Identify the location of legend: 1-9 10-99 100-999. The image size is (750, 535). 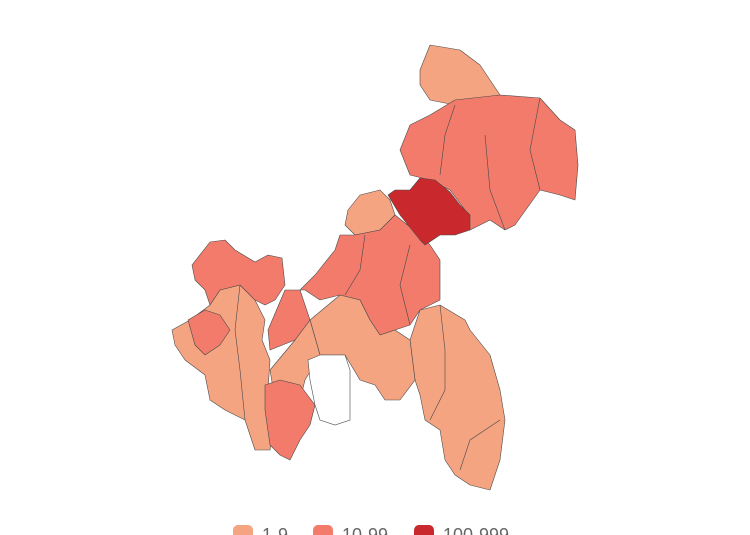
(371, 530).